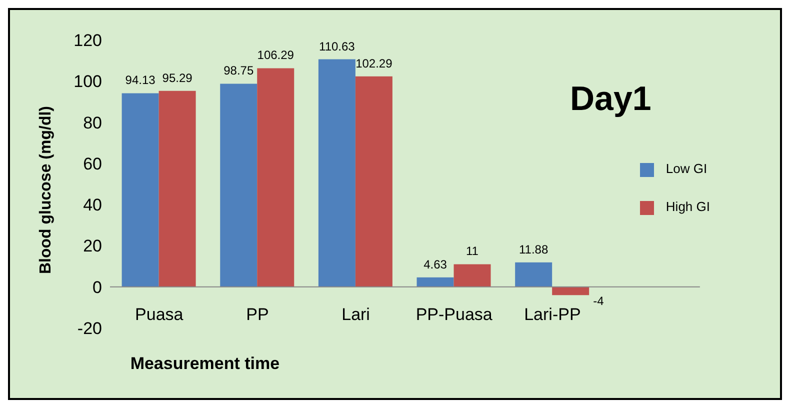  Describe the element at coordinates (88, 82) in the screenshot. I see `y-tick-label: 100` at that location.